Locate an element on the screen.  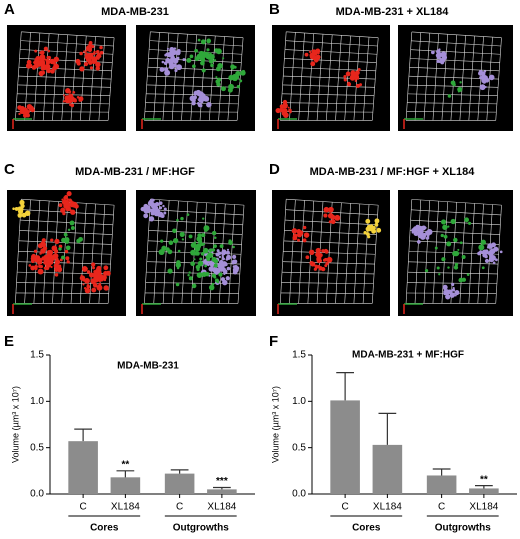
chart-title: MDA-MB-231 + MF:HGF is located at coordinates (408, 355).